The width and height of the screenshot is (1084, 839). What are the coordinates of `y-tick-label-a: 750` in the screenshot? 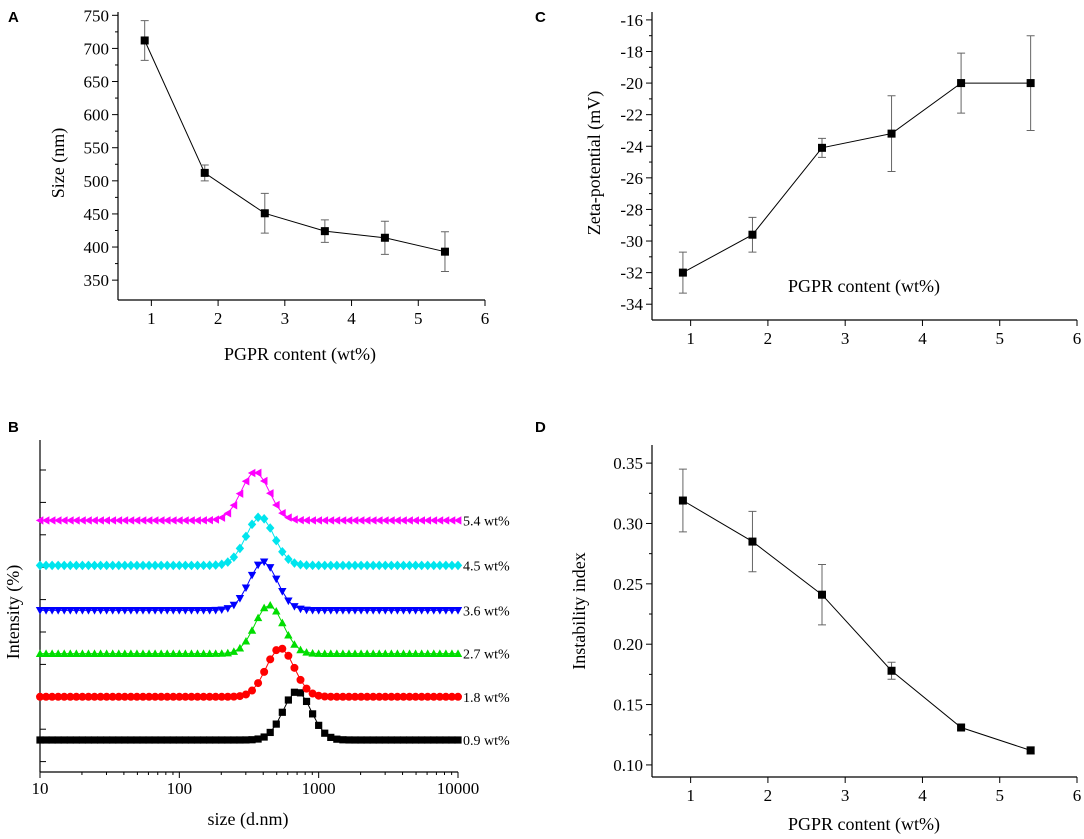 It's located at (97, 15).